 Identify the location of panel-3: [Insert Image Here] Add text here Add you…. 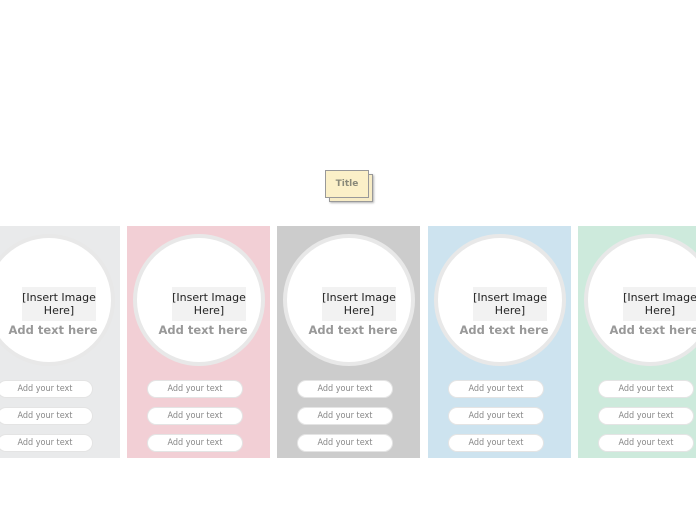
(348, 342).